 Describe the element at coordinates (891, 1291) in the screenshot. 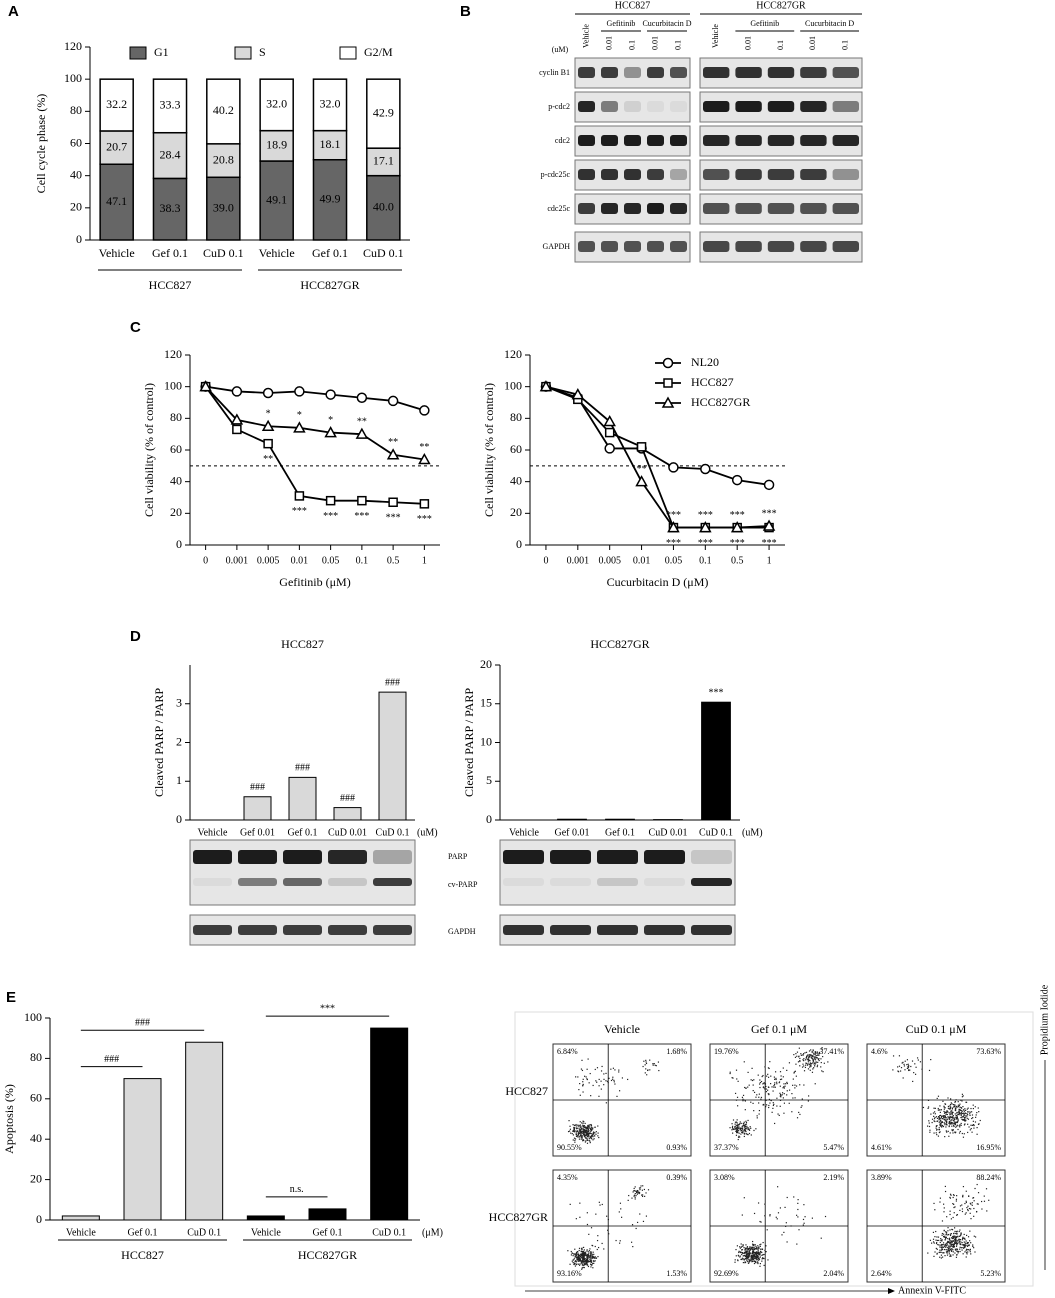

I see `arrow-head` at that location.